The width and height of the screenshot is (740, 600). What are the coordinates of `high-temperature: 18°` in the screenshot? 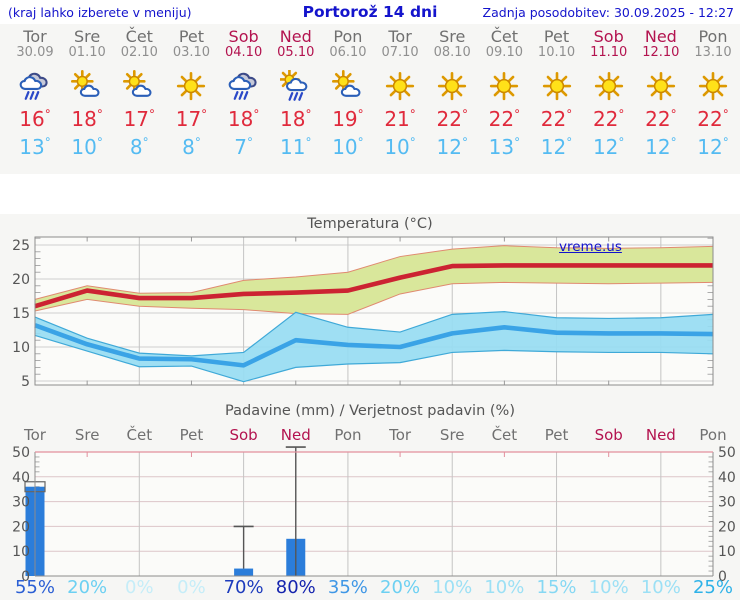 It's located at (87, 119).